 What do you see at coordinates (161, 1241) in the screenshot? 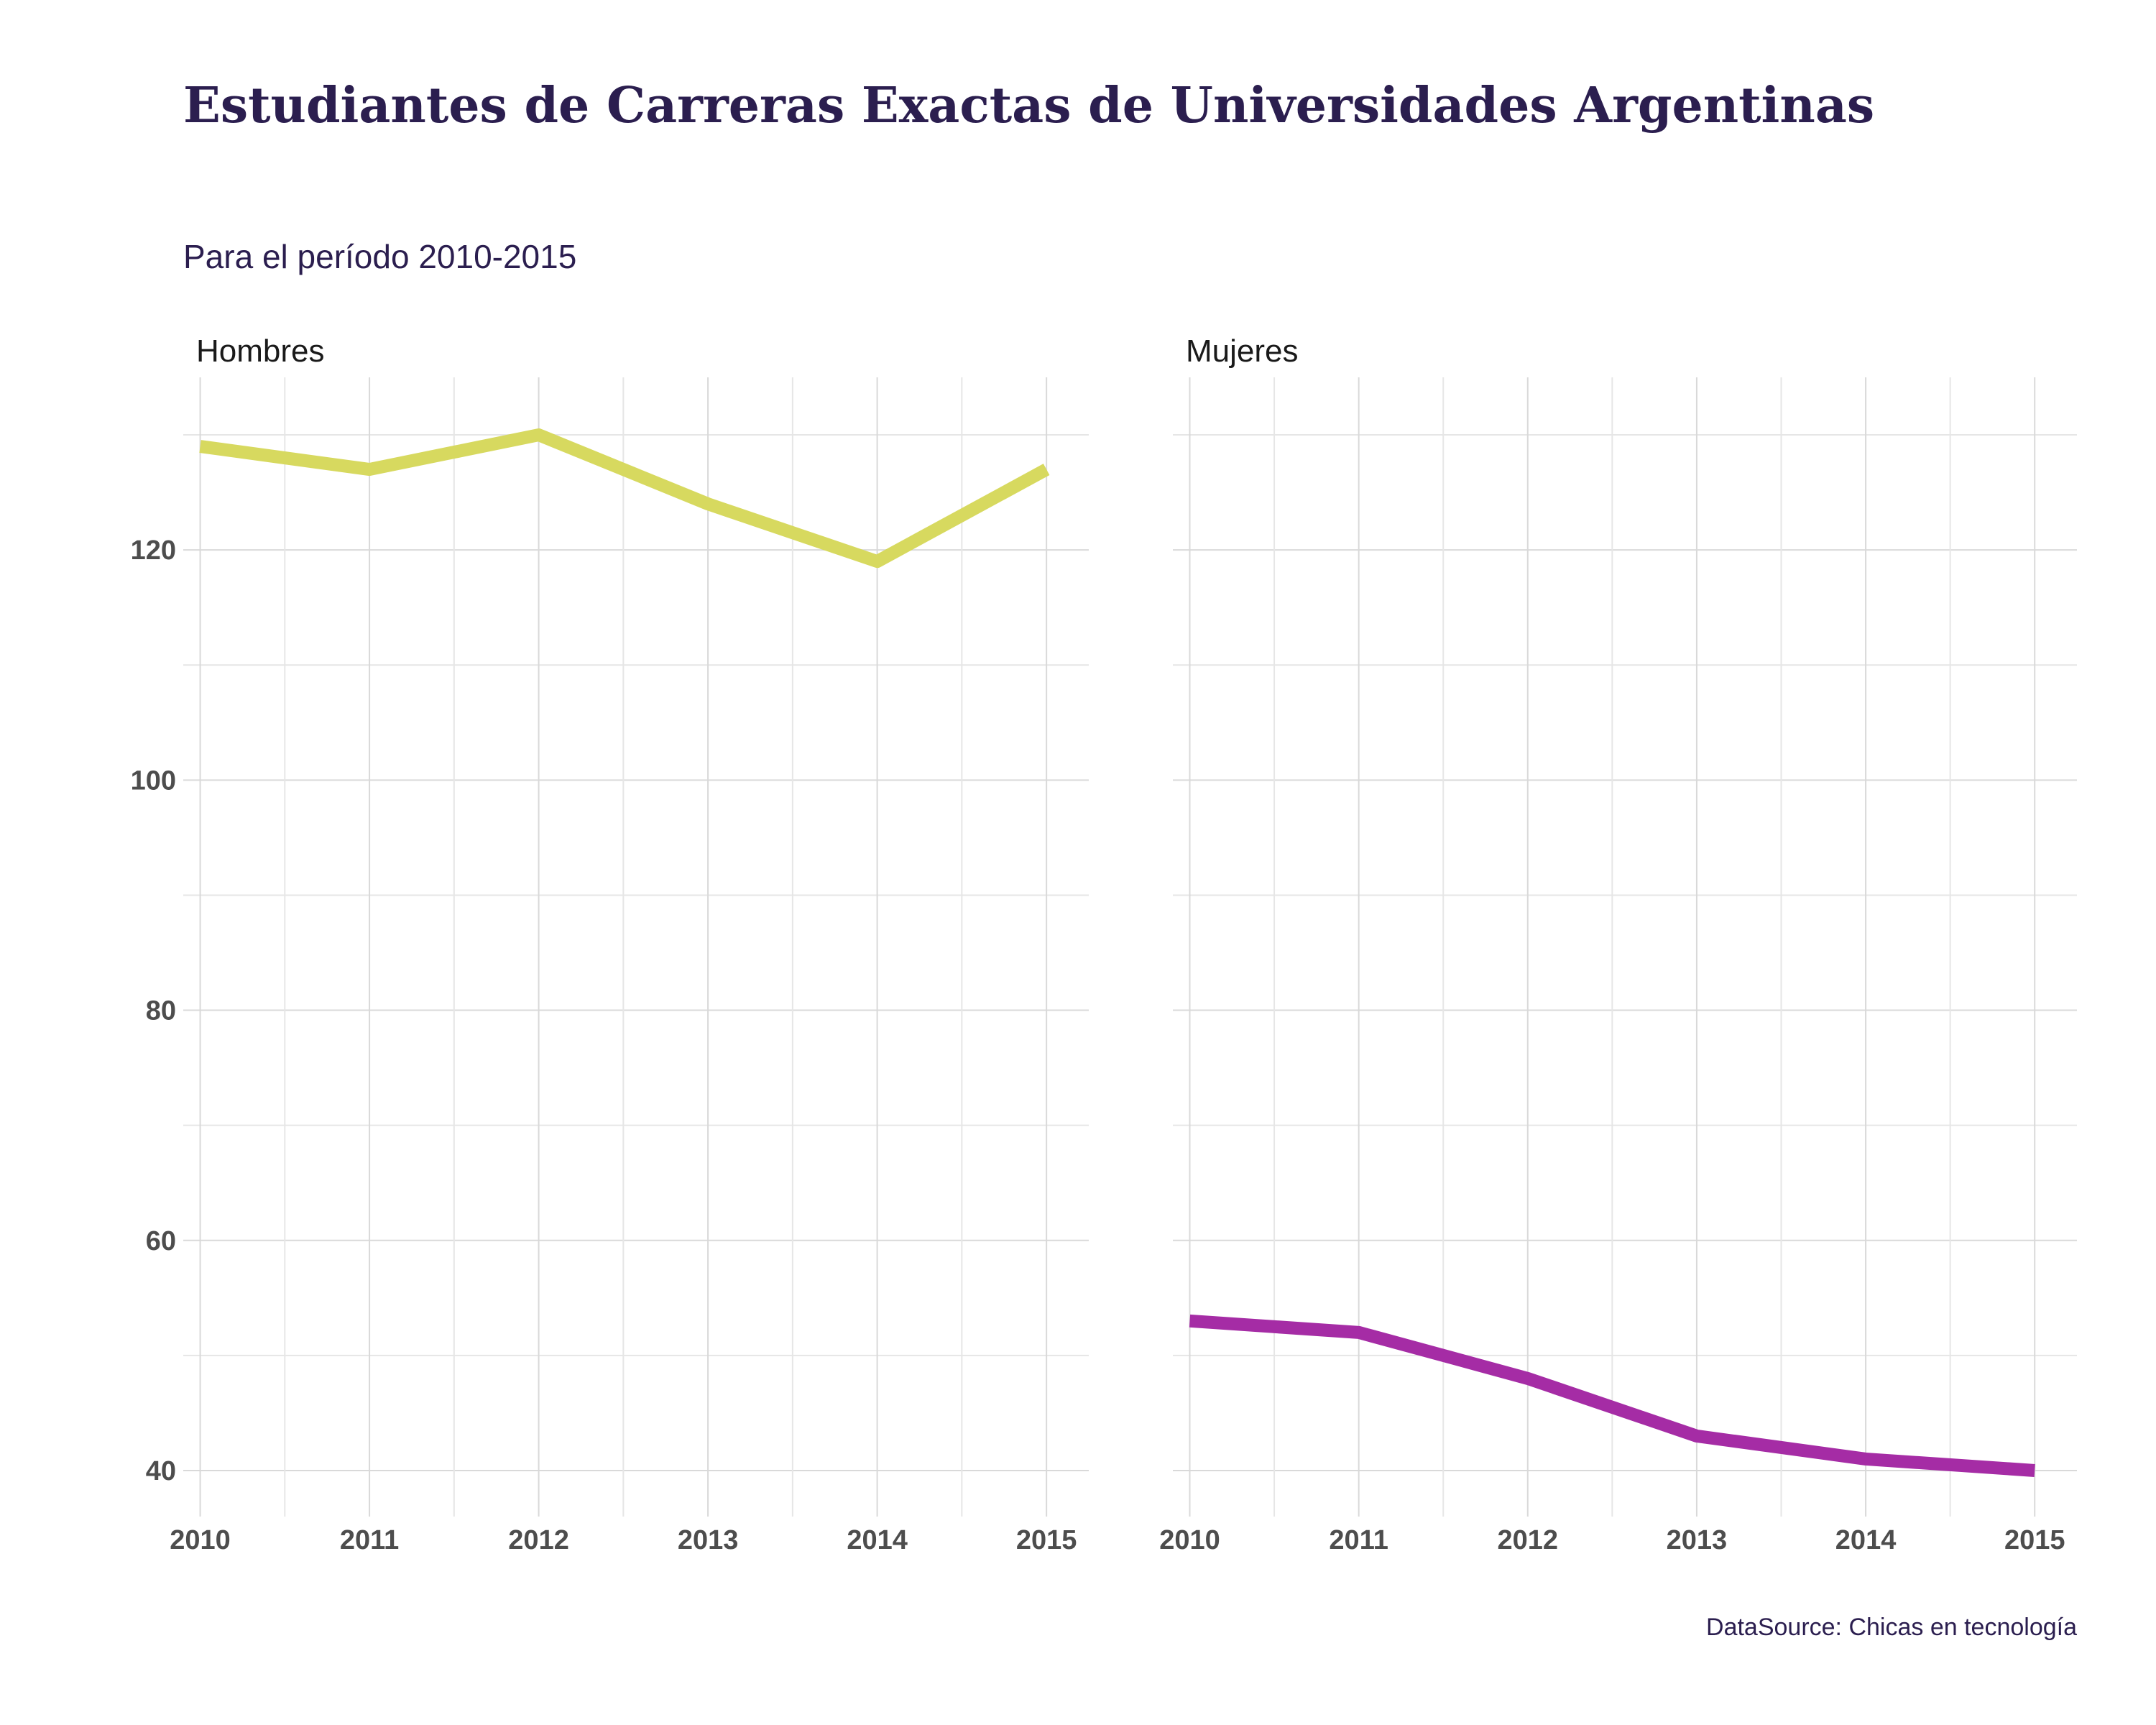
I see `y-tick-label: 60` at bounding box center [161, 1241].